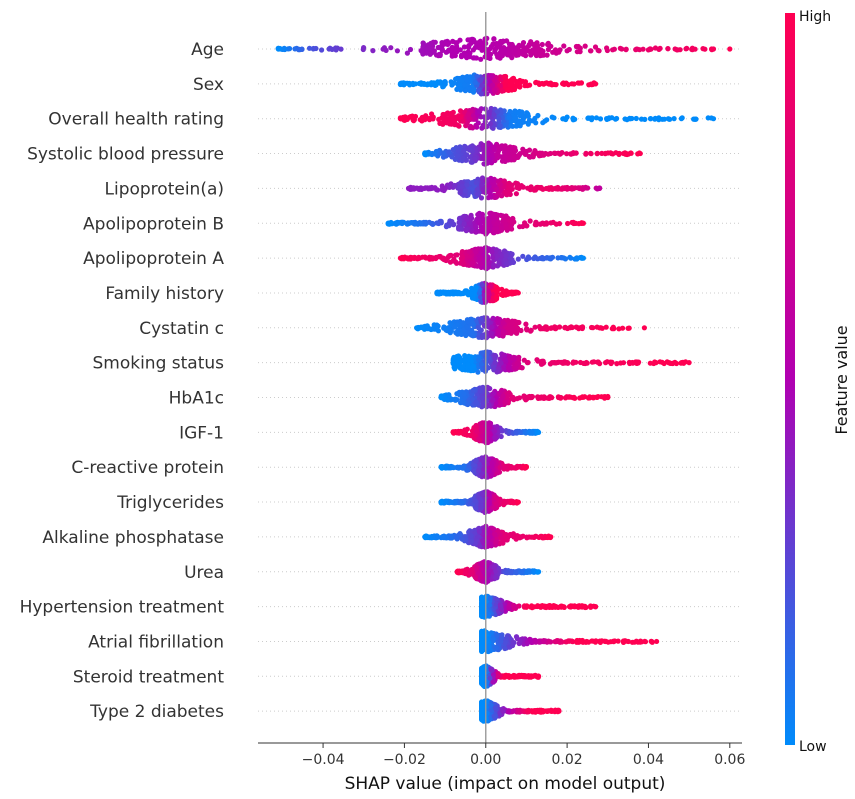  What do you see at coordinates (164, 294) in the screenshot?
I see `feature-label: Family history` at bounding box center [164, 294].